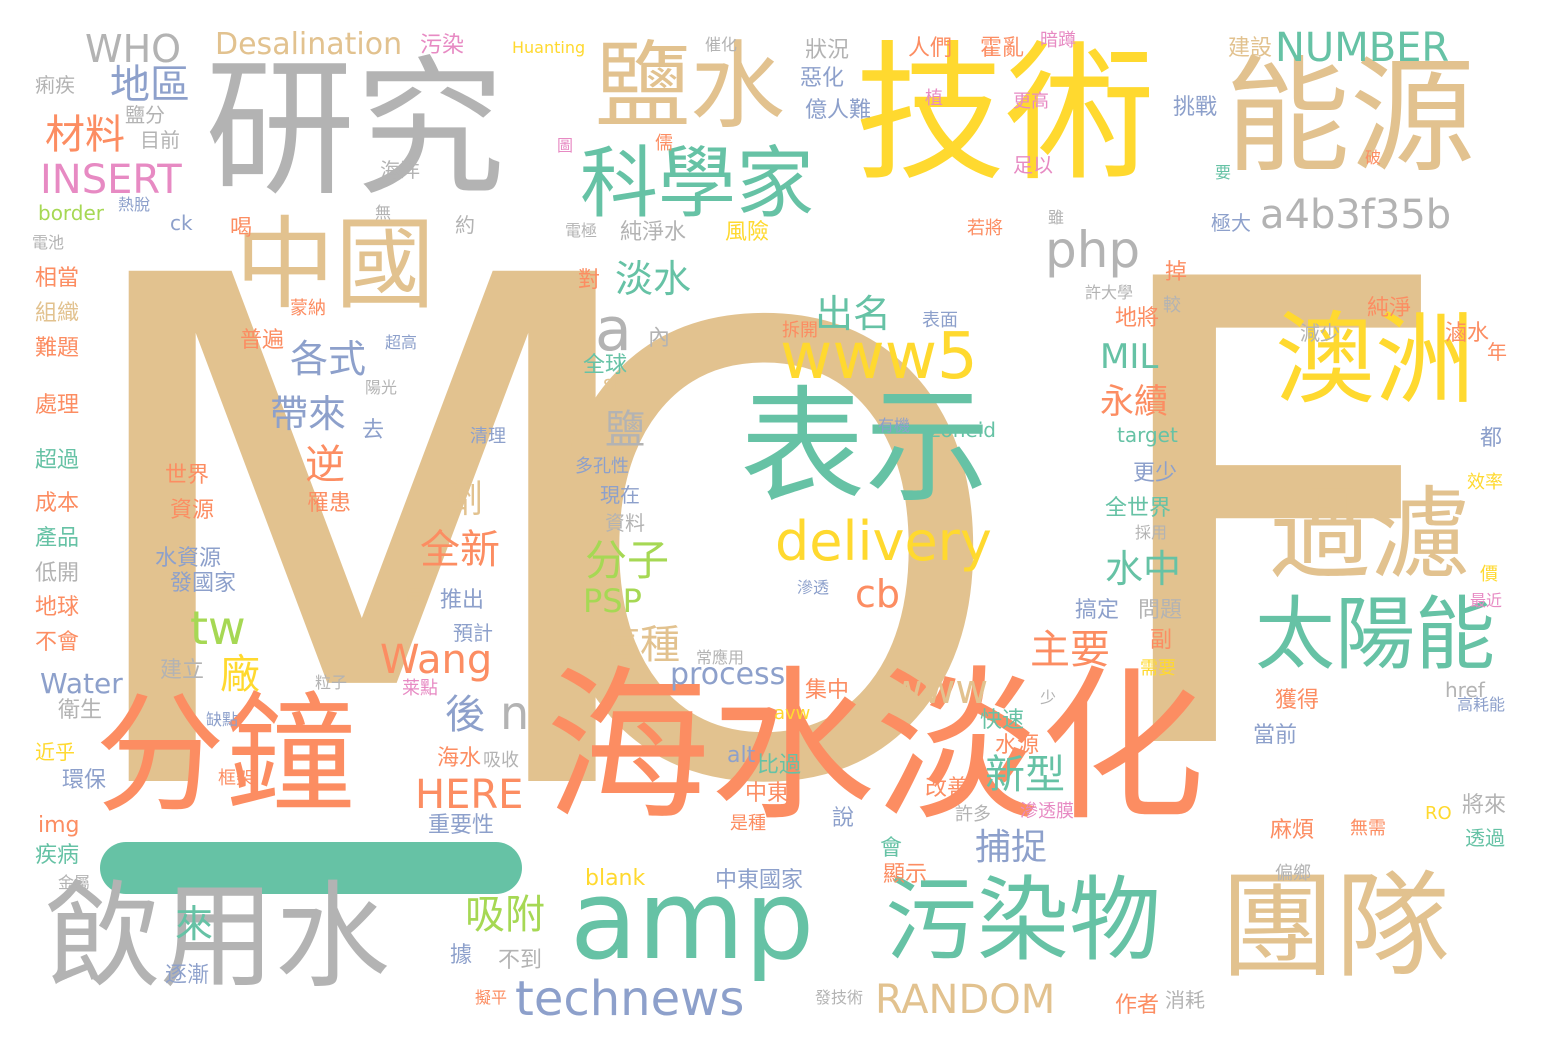  Describe the element at coordinates (891, 848) in the screenshot. I see `word-130: 會` at that location.